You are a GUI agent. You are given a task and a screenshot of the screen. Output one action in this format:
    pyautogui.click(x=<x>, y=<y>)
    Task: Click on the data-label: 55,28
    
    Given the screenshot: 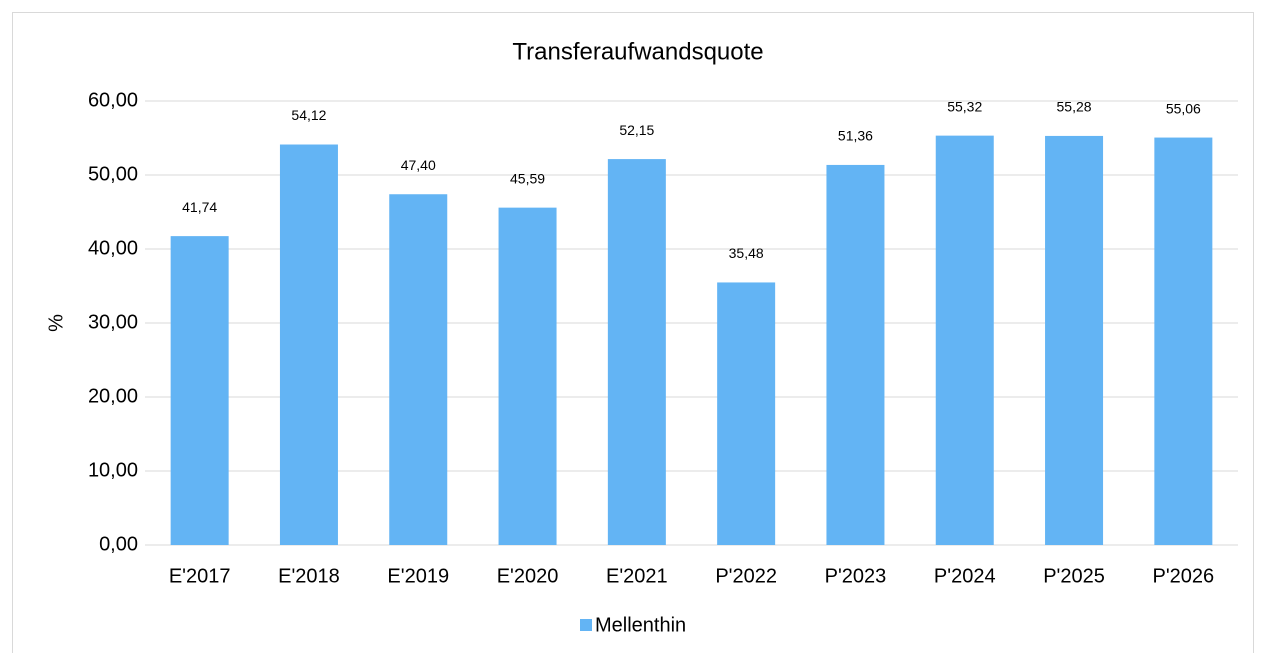 What is the action you would take?
    pyautogui.click(x=1074, y=107)
    